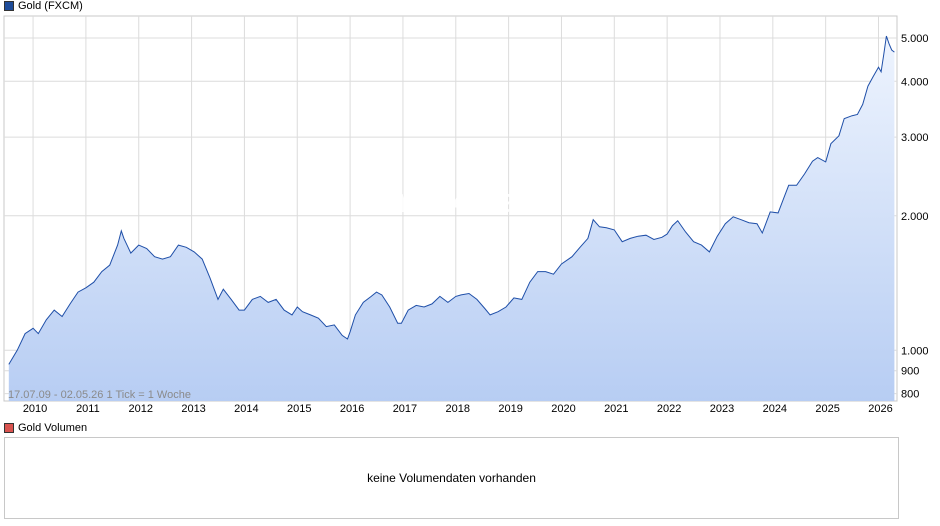  I want to click on y-tick-label: 3.000, so click(915, 138).